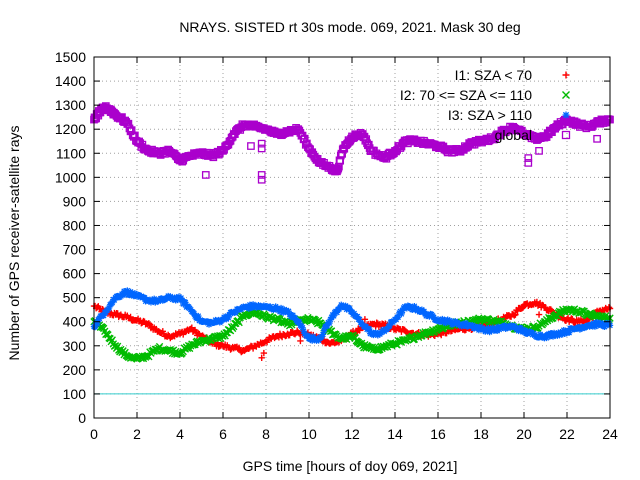 This screenshot has height=480, width=640. I want to click on y-tick-label: 500, so click(75, 298).